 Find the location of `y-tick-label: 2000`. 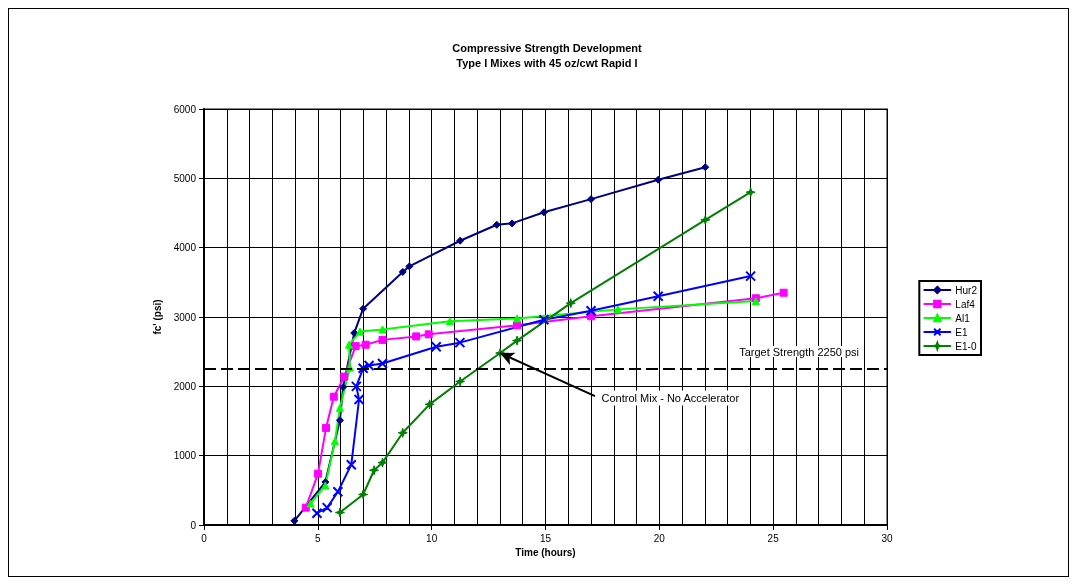

y-tick-label: 2000 is located at coordinates (185, 386).